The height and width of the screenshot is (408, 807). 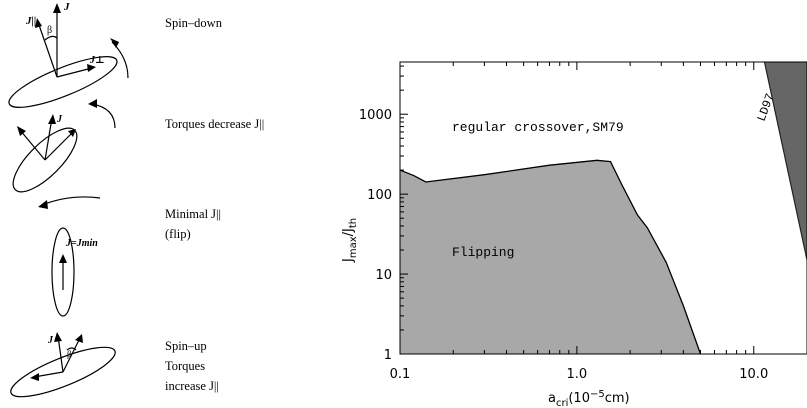 I want to click on ld97-boundary, so click(x=785, y=161).